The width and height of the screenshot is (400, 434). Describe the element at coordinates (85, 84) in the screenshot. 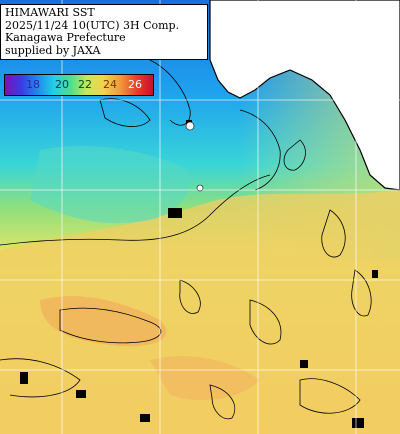

I see `legend-tick-22: 22` at that location.